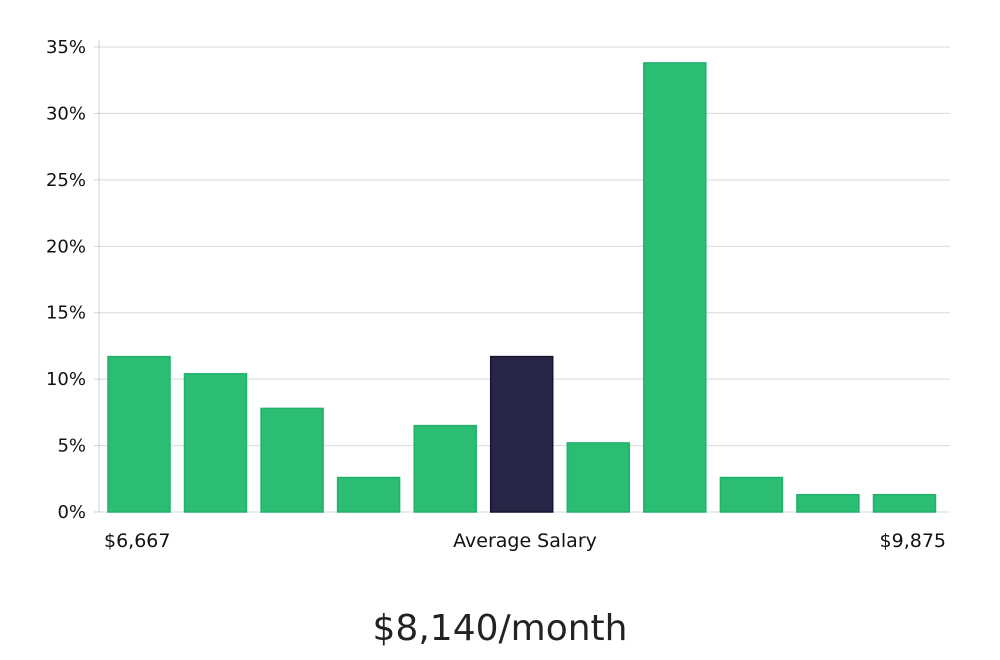 The image size is (1000, 660). Describe the element at coordinates (521, 434) in the screenshot. I see `average-salary-bar` at that location.